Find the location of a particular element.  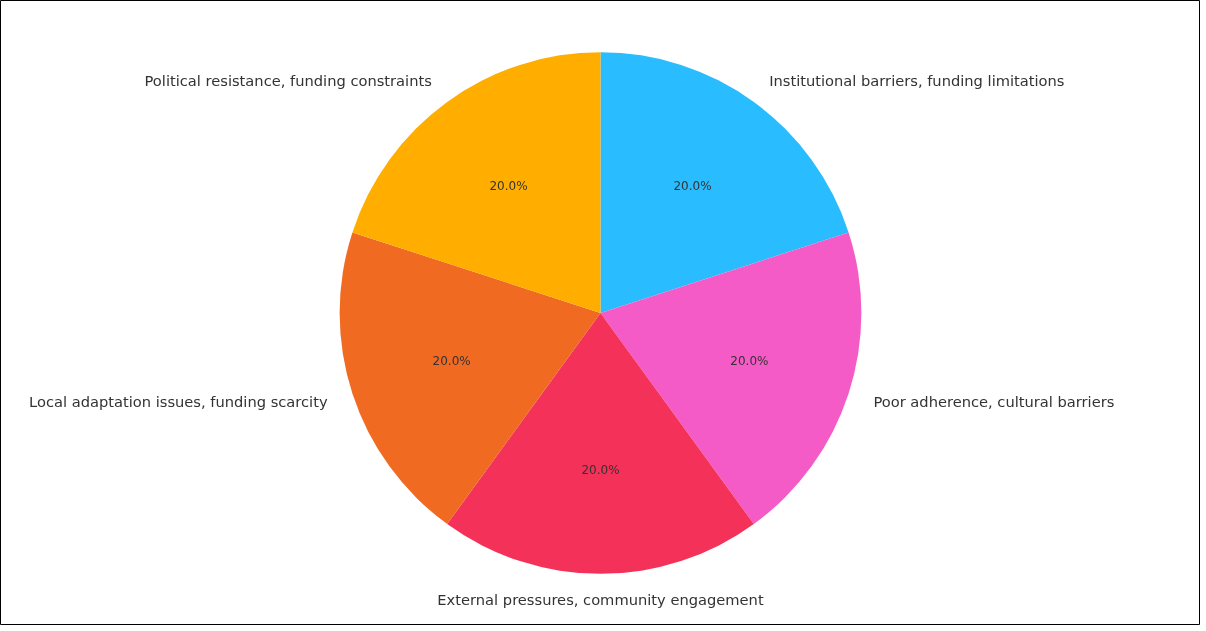

slice-label: Poor adherence, cultural barriers is located at coordinates (994, 402).